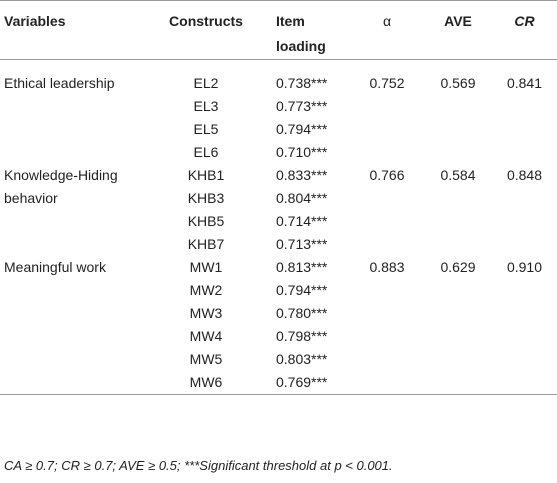  Describe the element at coordinates (206, 336) in the screenshot. I see `construct-cell: MW4` at that location.